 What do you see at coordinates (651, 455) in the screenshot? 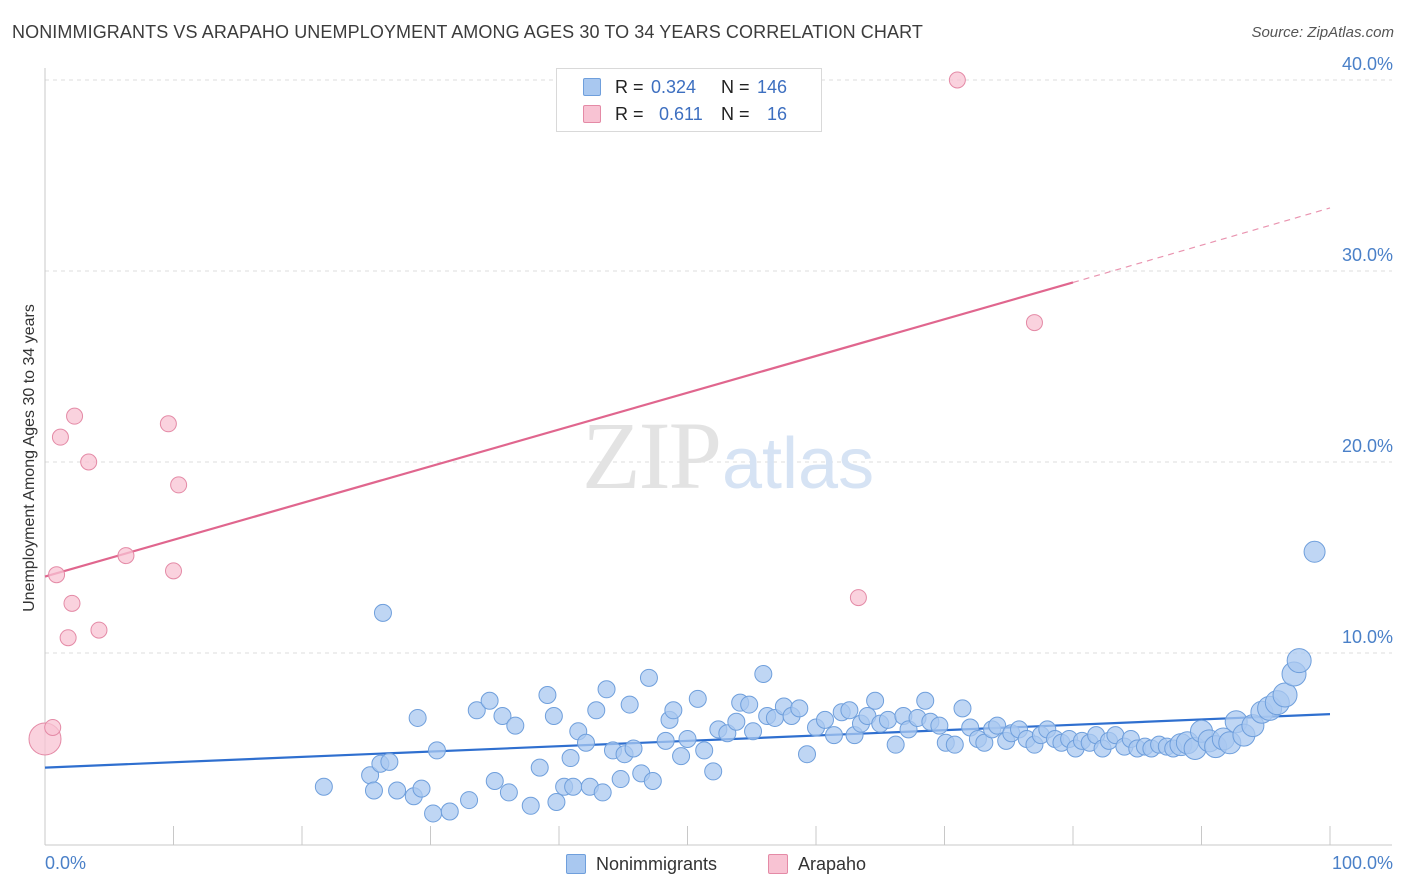
I see `watermark-zip: ZIP` at bounding box center [651, 455].